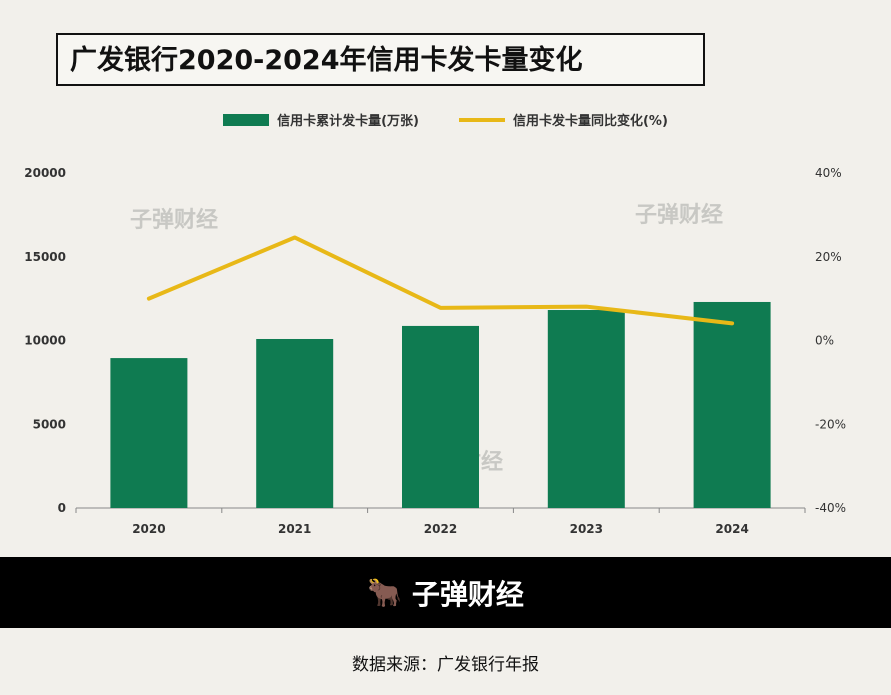 This screenshot has width=891, height=695. Describe the element at coordinates (440, 416) in the screenshot. I see `bar-2022` at that location.